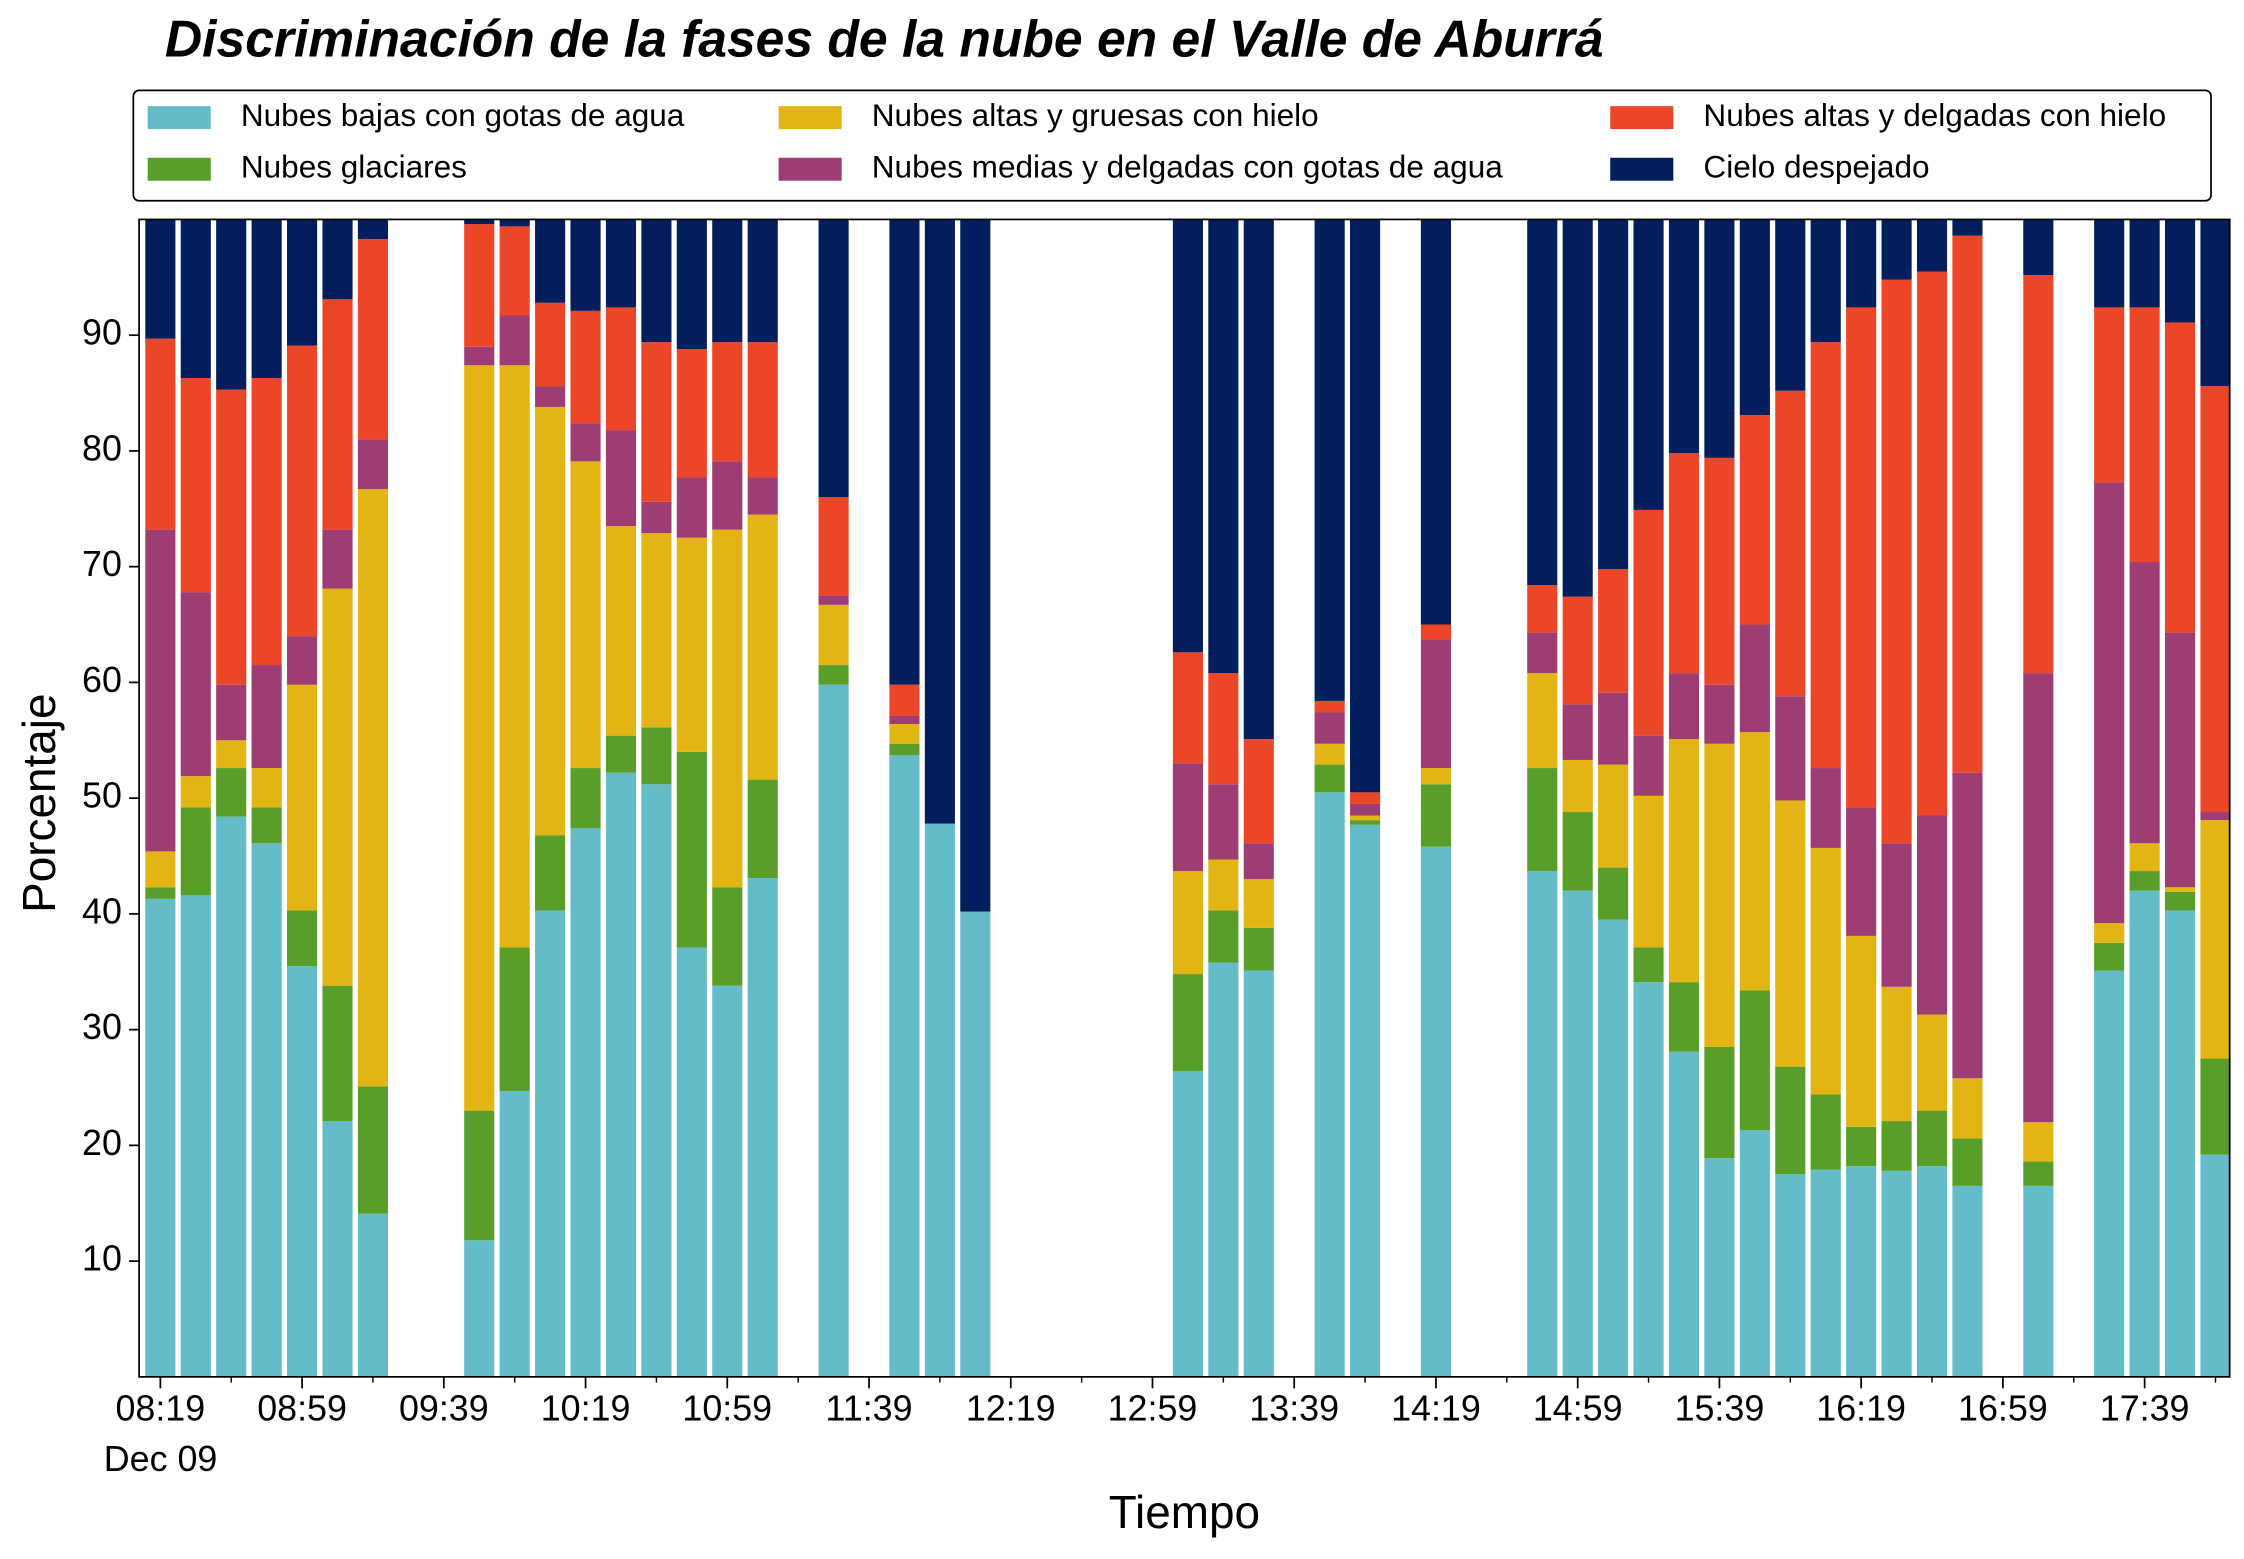 The width and height of the screenshot is (2244, 1559). I want to click on y-tick-label: 70, so click(102, 564).